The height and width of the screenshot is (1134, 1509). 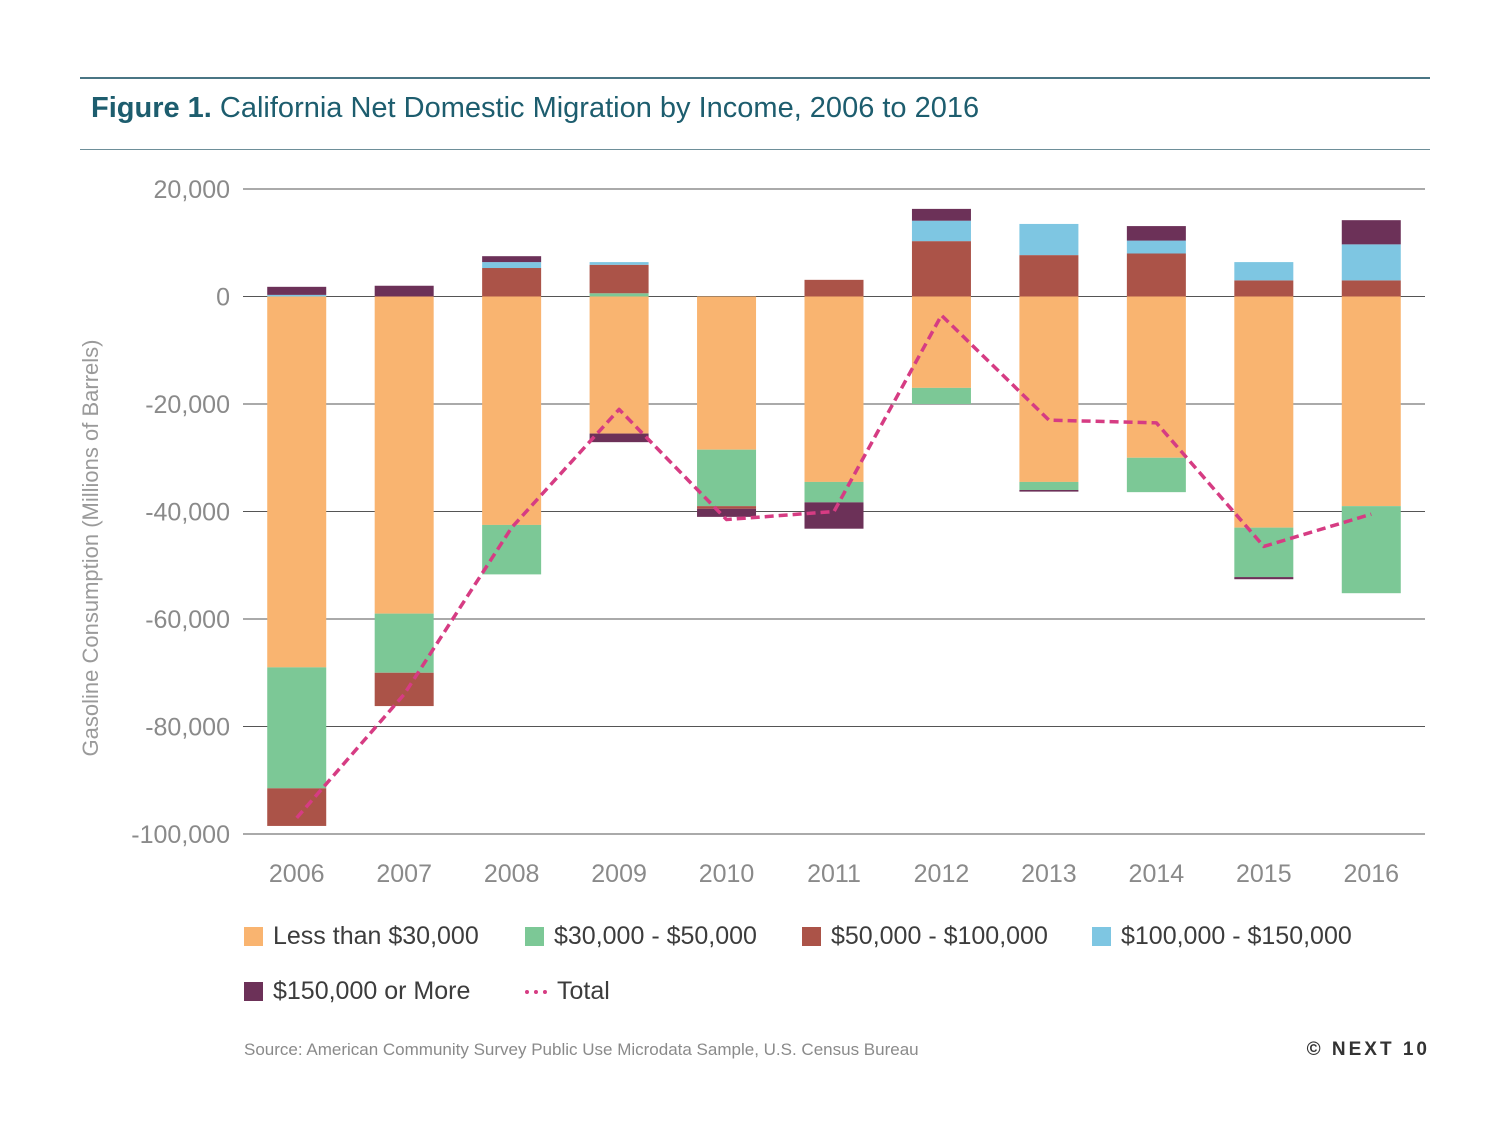 I want to click on legend-item-lt30k: Less than $30,000, so click(x=361, y=936).